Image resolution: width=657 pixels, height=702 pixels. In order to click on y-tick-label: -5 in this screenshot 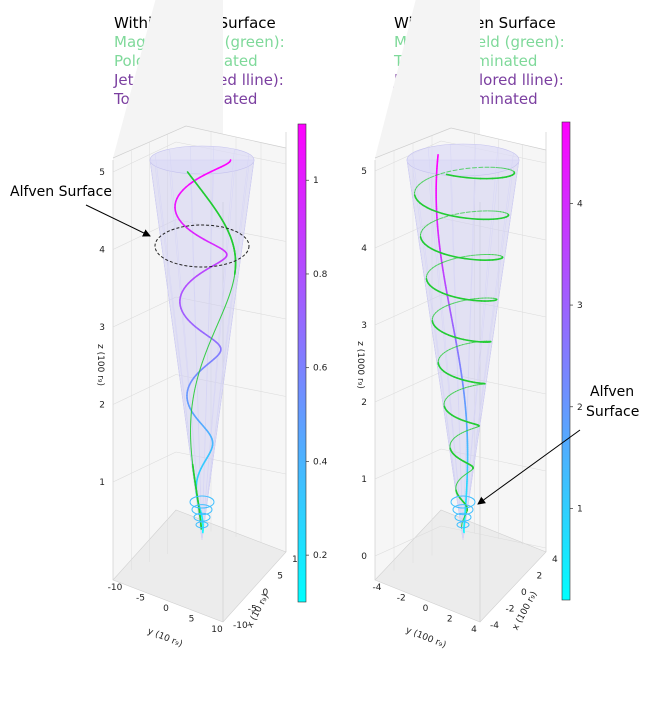, I will do `click(140, 599)`.